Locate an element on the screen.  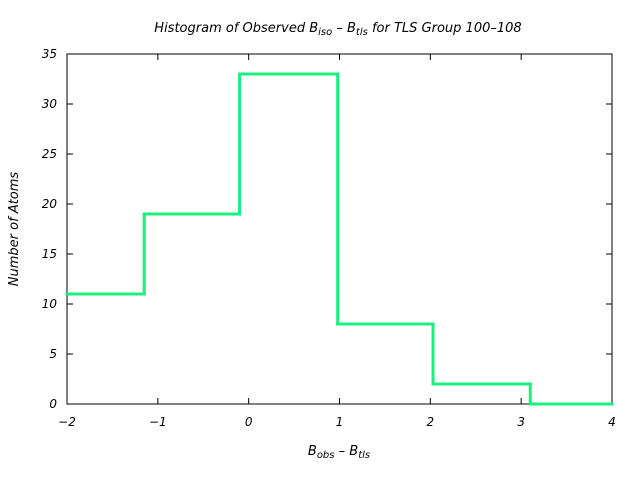
x-tick-label: −1 is located at coordinates (158, 422).